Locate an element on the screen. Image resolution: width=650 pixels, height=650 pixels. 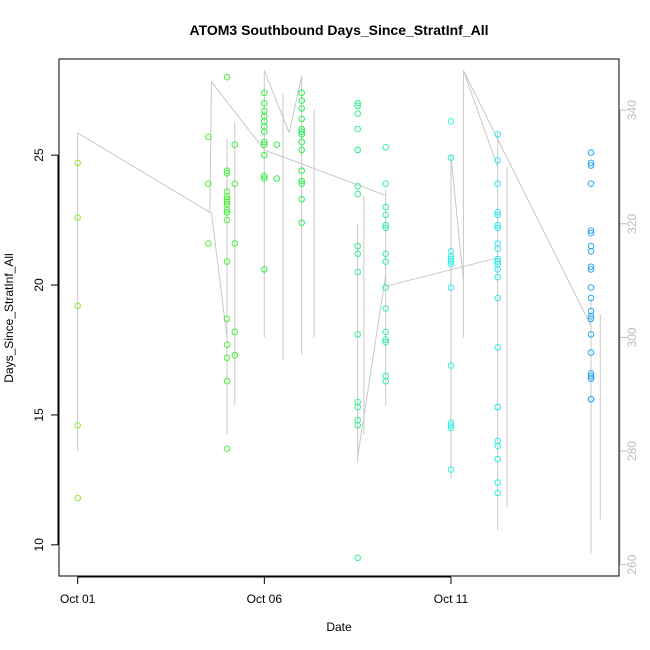
y-tick-label: 10 is located at coordinates (39, 545).